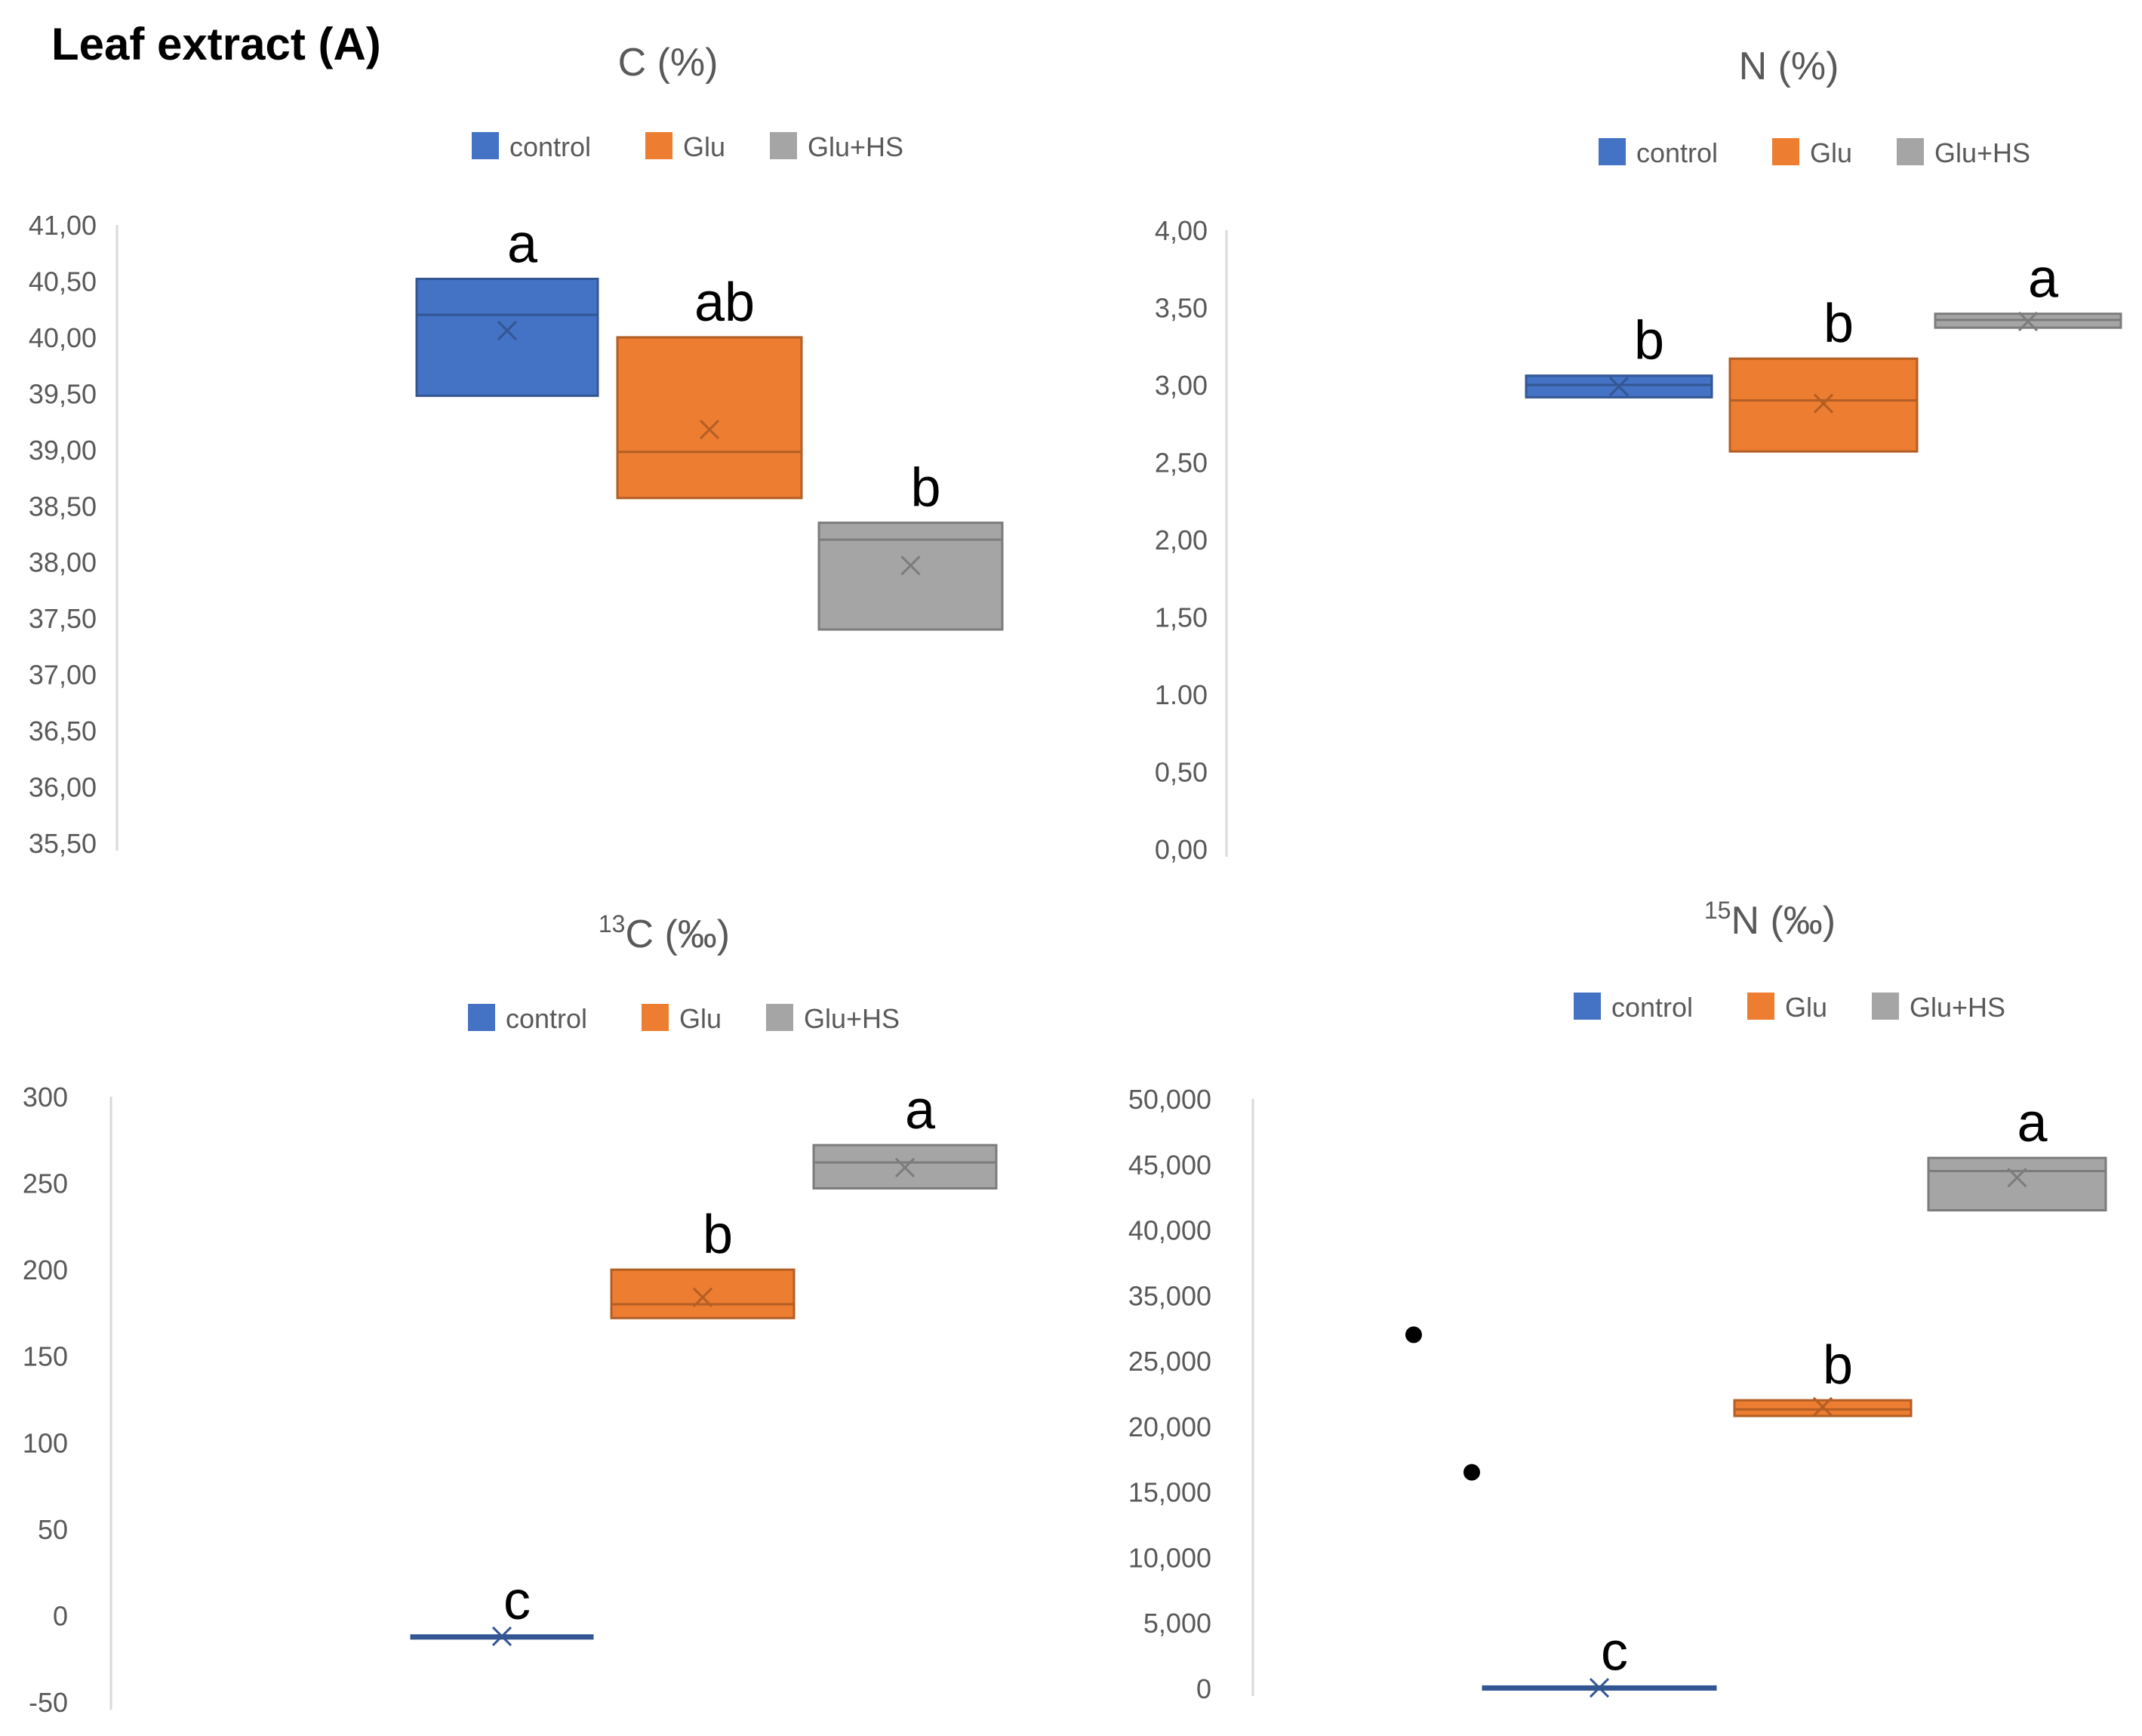 This screenshot has height=1736, width=2142. Describe the element at coordinates (63, 507) in the screenshot. I see `y-tick-label: 38,50` at that location.